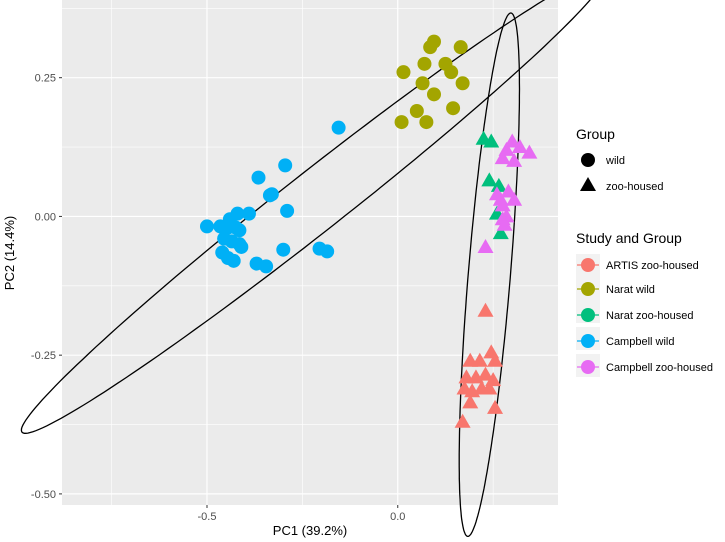 Image resolution: width=725 pixels, height=542 pixels. What do you see at coordinates (649, 316) in the screenshot?
I see `legend-label-narat-zoo: Narat zoo-housed` at bounding box center [649, 316].